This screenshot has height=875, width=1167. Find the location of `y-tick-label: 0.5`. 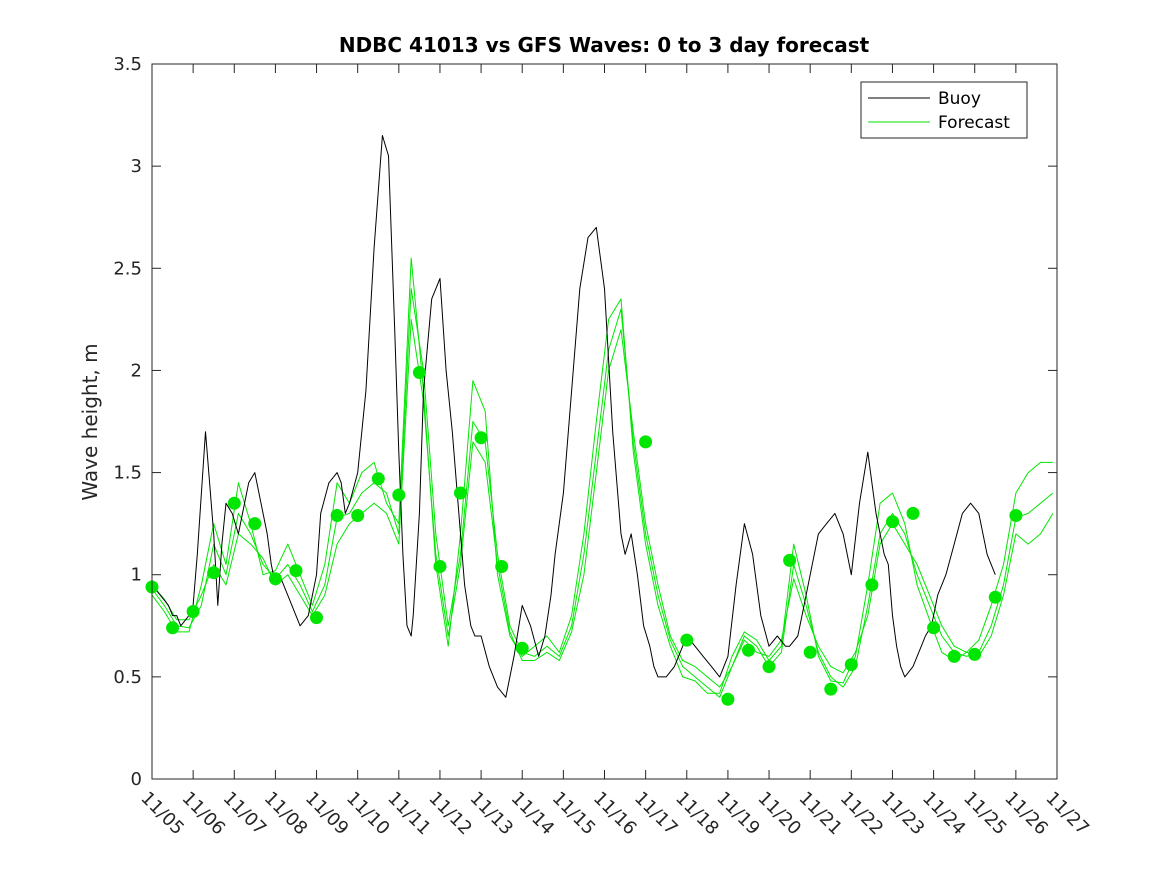

y-tick-label: 0.5 is located at coordinates (127, 677).